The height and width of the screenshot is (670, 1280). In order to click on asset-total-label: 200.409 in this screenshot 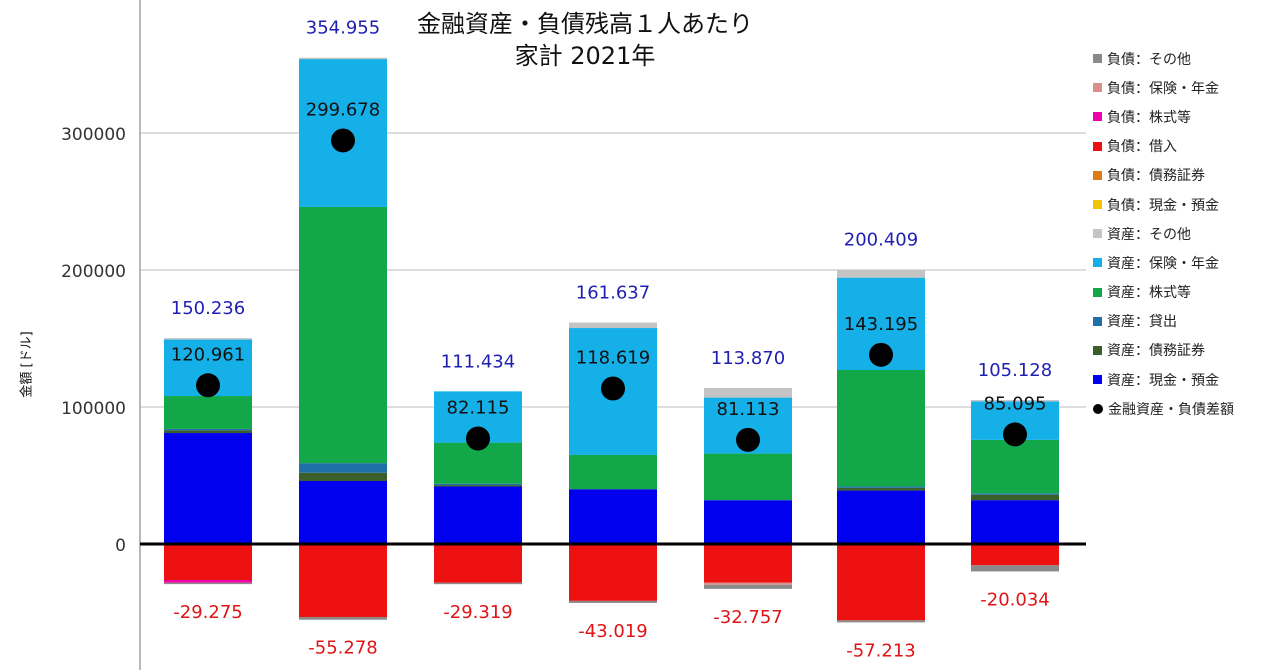, I will do `click(881, 239)`.